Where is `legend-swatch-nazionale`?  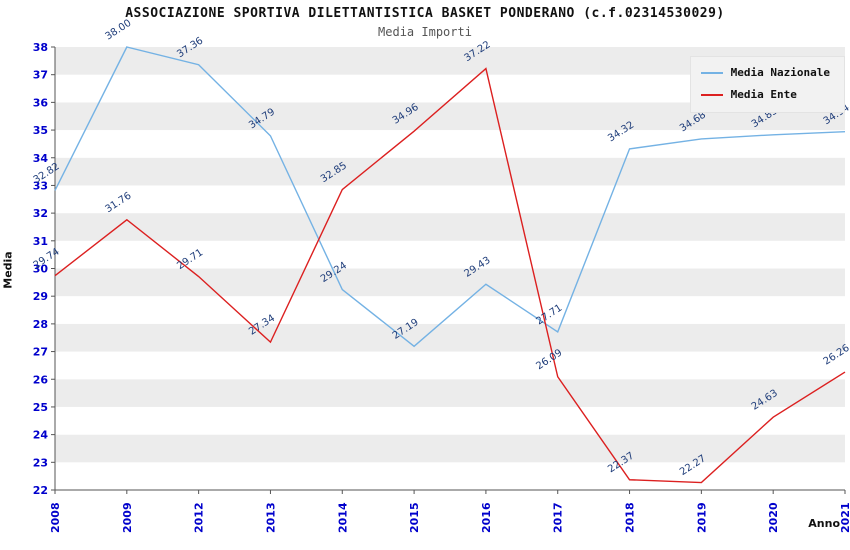 legend-swatch-nazionale is located at coordinates (711, 72).